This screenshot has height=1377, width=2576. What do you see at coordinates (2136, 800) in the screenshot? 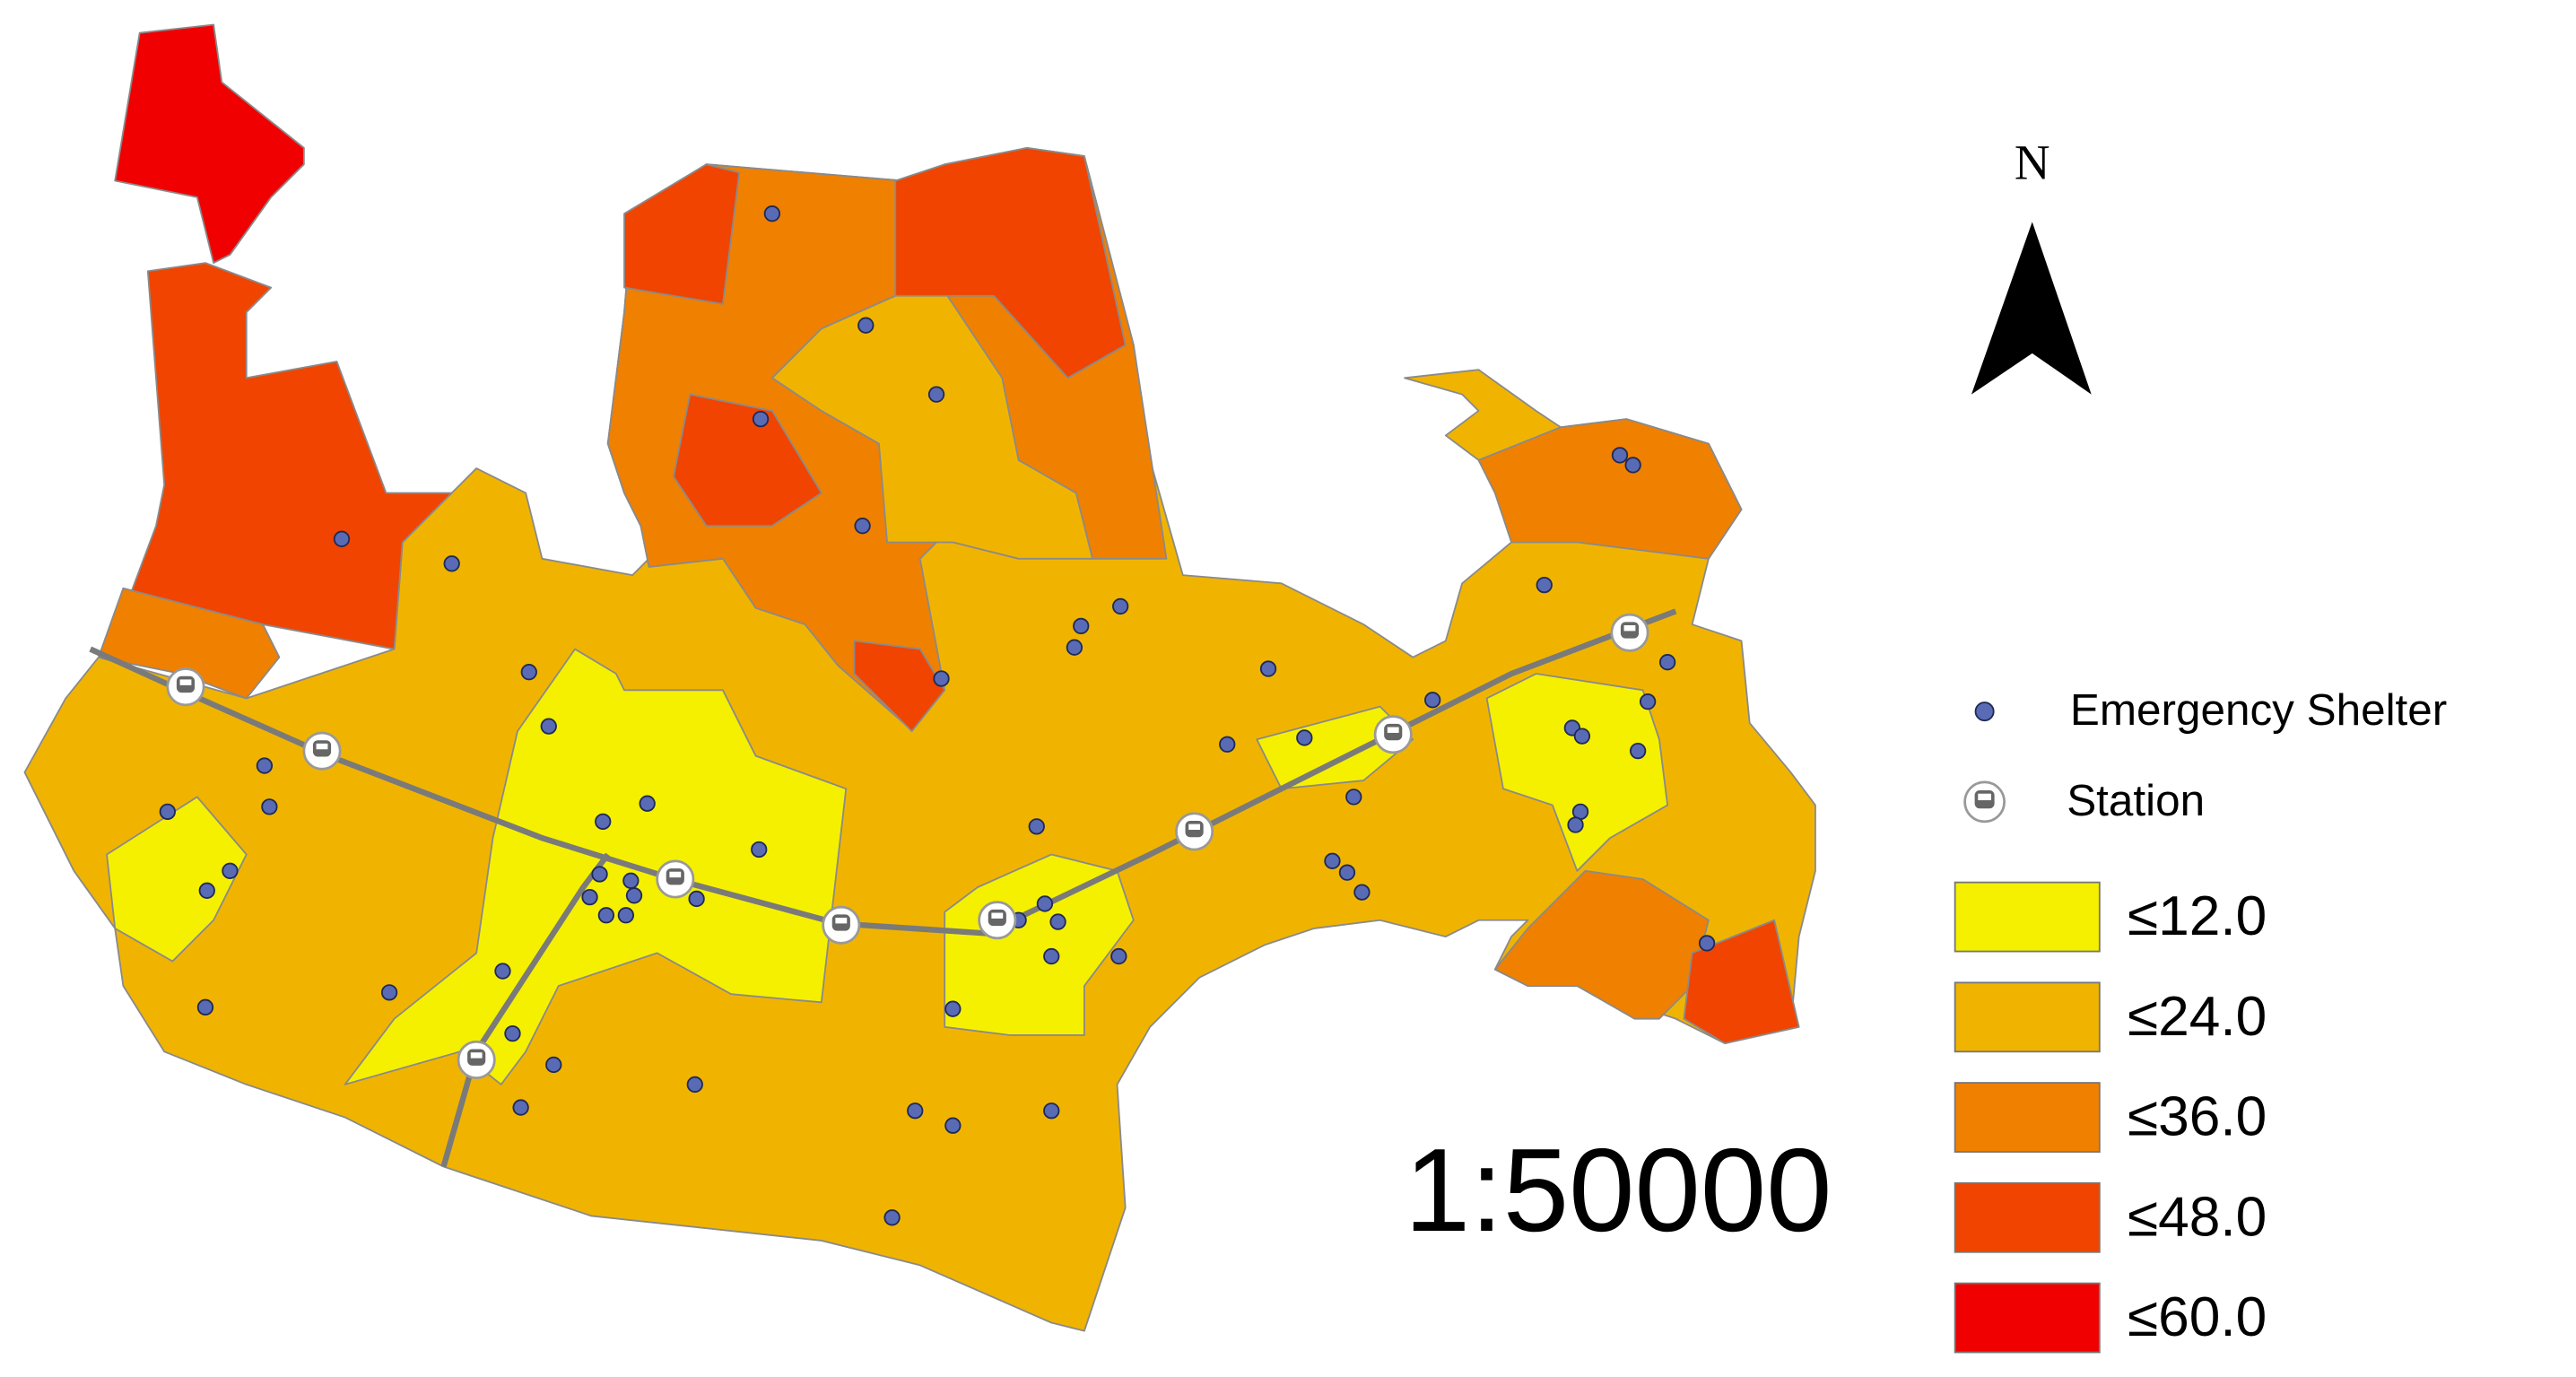
I see `legend-label: Station` at bounding box center [2136, 800].